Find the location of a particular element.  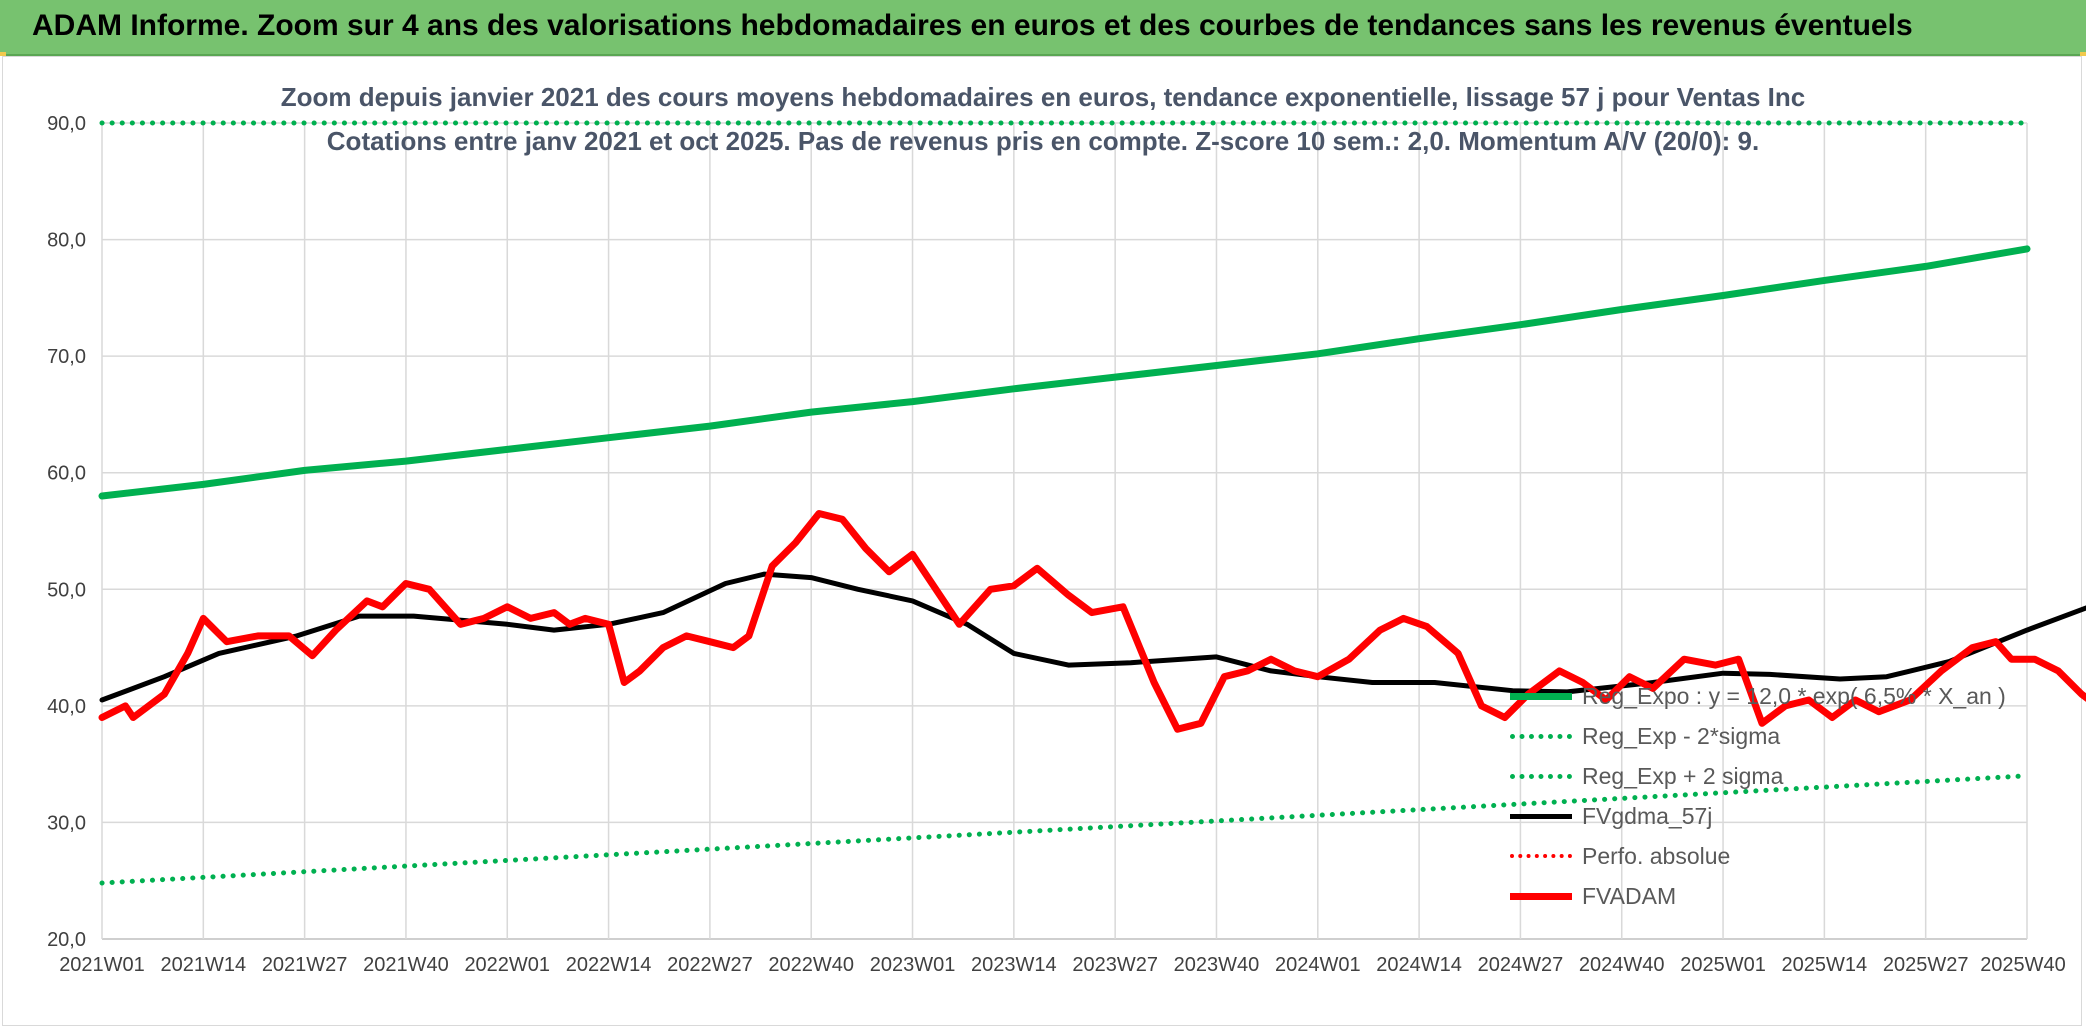

legend-label: FVADAM is located at coordinates (1629, 895).